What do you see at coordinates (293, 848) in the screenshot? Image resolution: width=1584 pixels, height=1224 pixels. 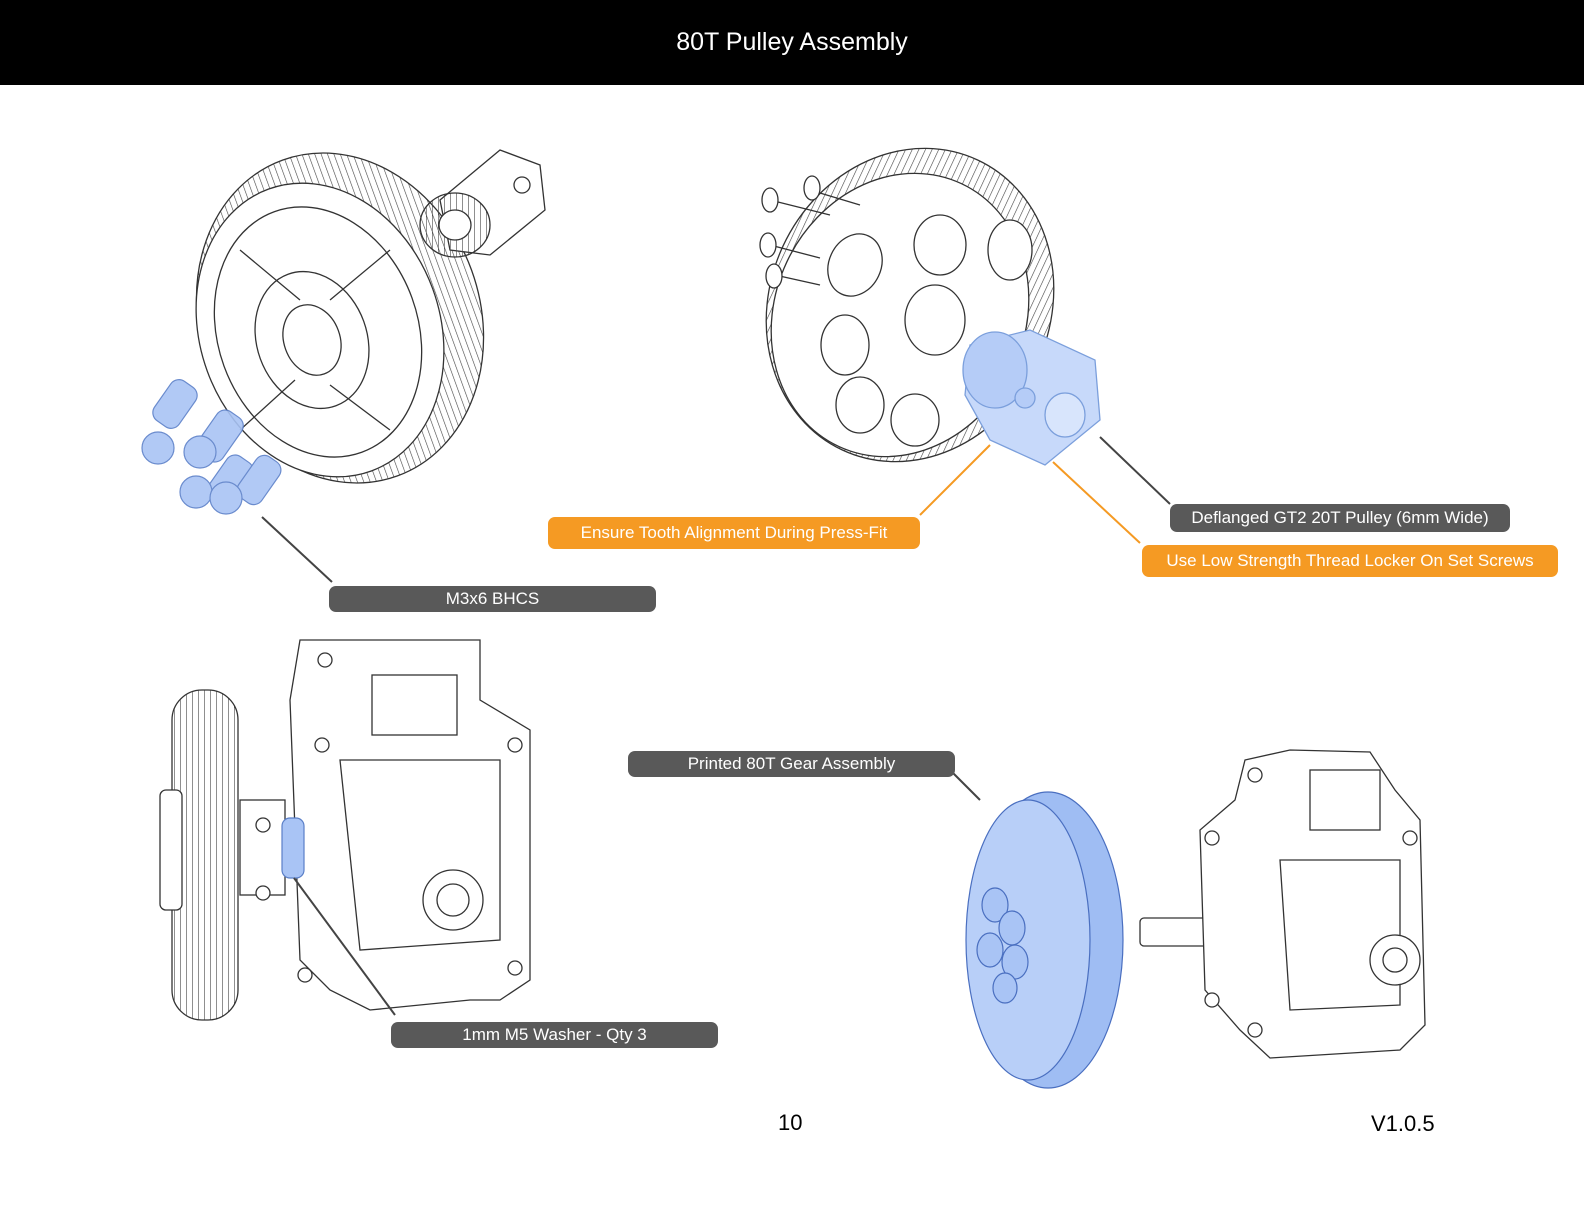 I see `washer-highlight` at bounding box center [293, 848].